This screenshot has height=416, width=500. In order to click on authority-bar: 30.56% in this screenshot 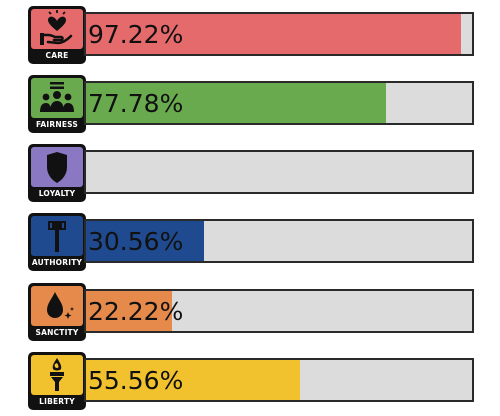, I will do `click(279, 241)`.